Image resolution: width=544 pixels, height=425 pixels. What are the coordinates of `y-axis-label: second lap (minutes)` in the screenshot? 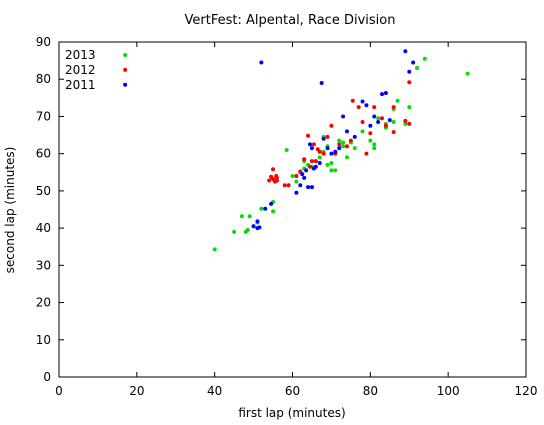 It's located at (10, 210).